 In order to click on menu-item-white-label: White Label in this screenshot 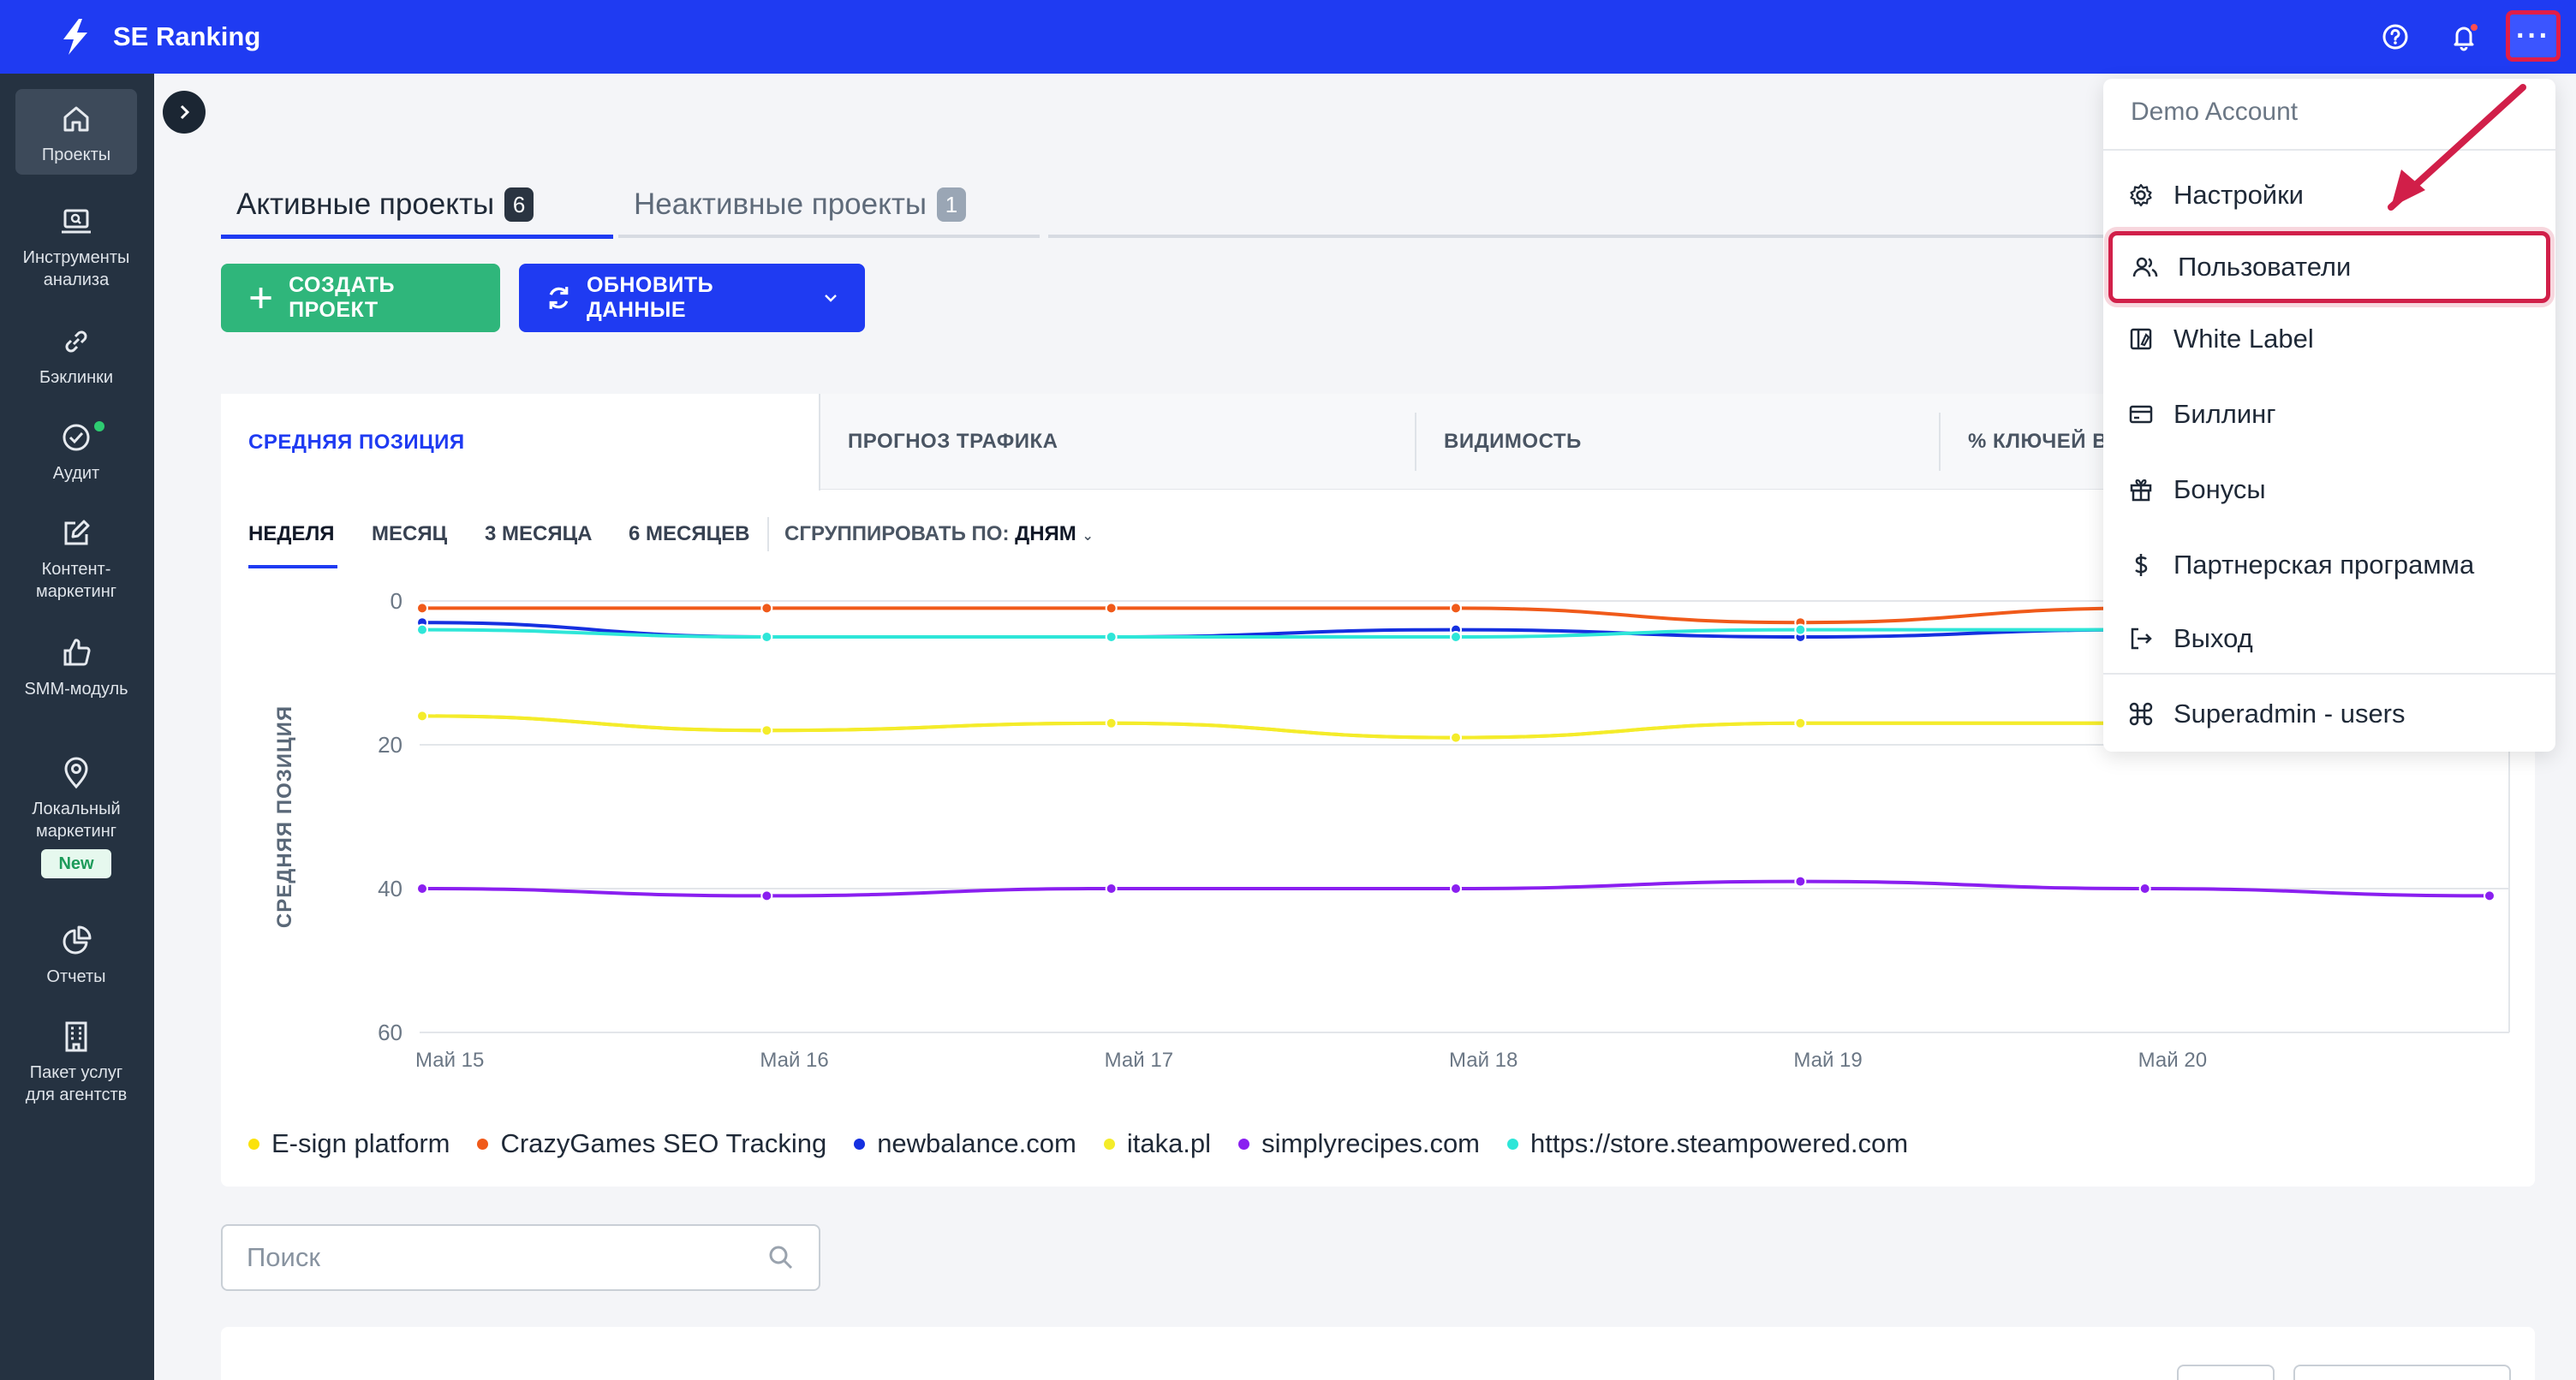, I will do `click(2329, 339)`.